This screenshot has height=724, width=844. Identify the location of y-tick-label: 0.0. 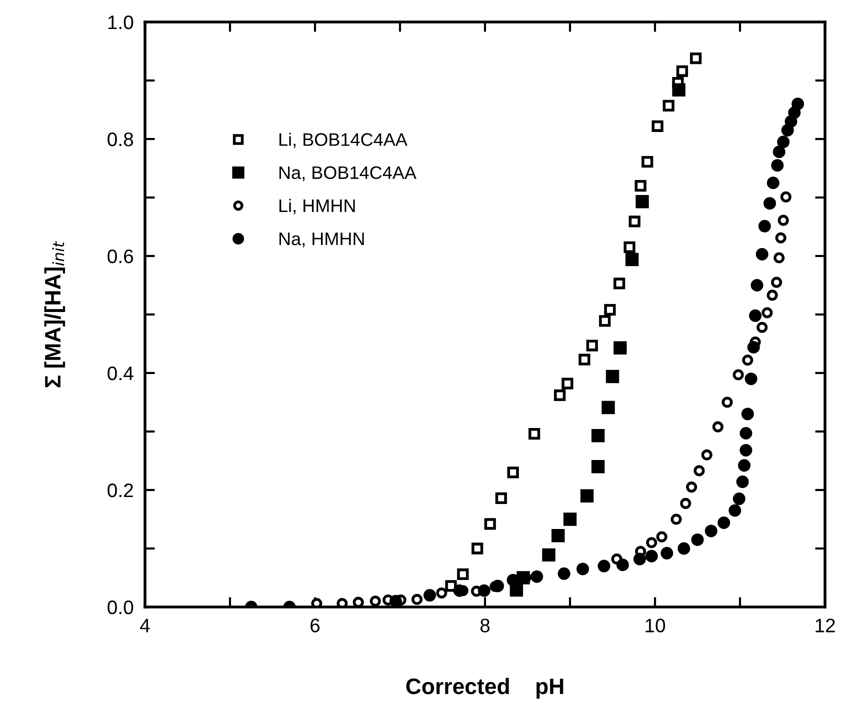
(121, 607).